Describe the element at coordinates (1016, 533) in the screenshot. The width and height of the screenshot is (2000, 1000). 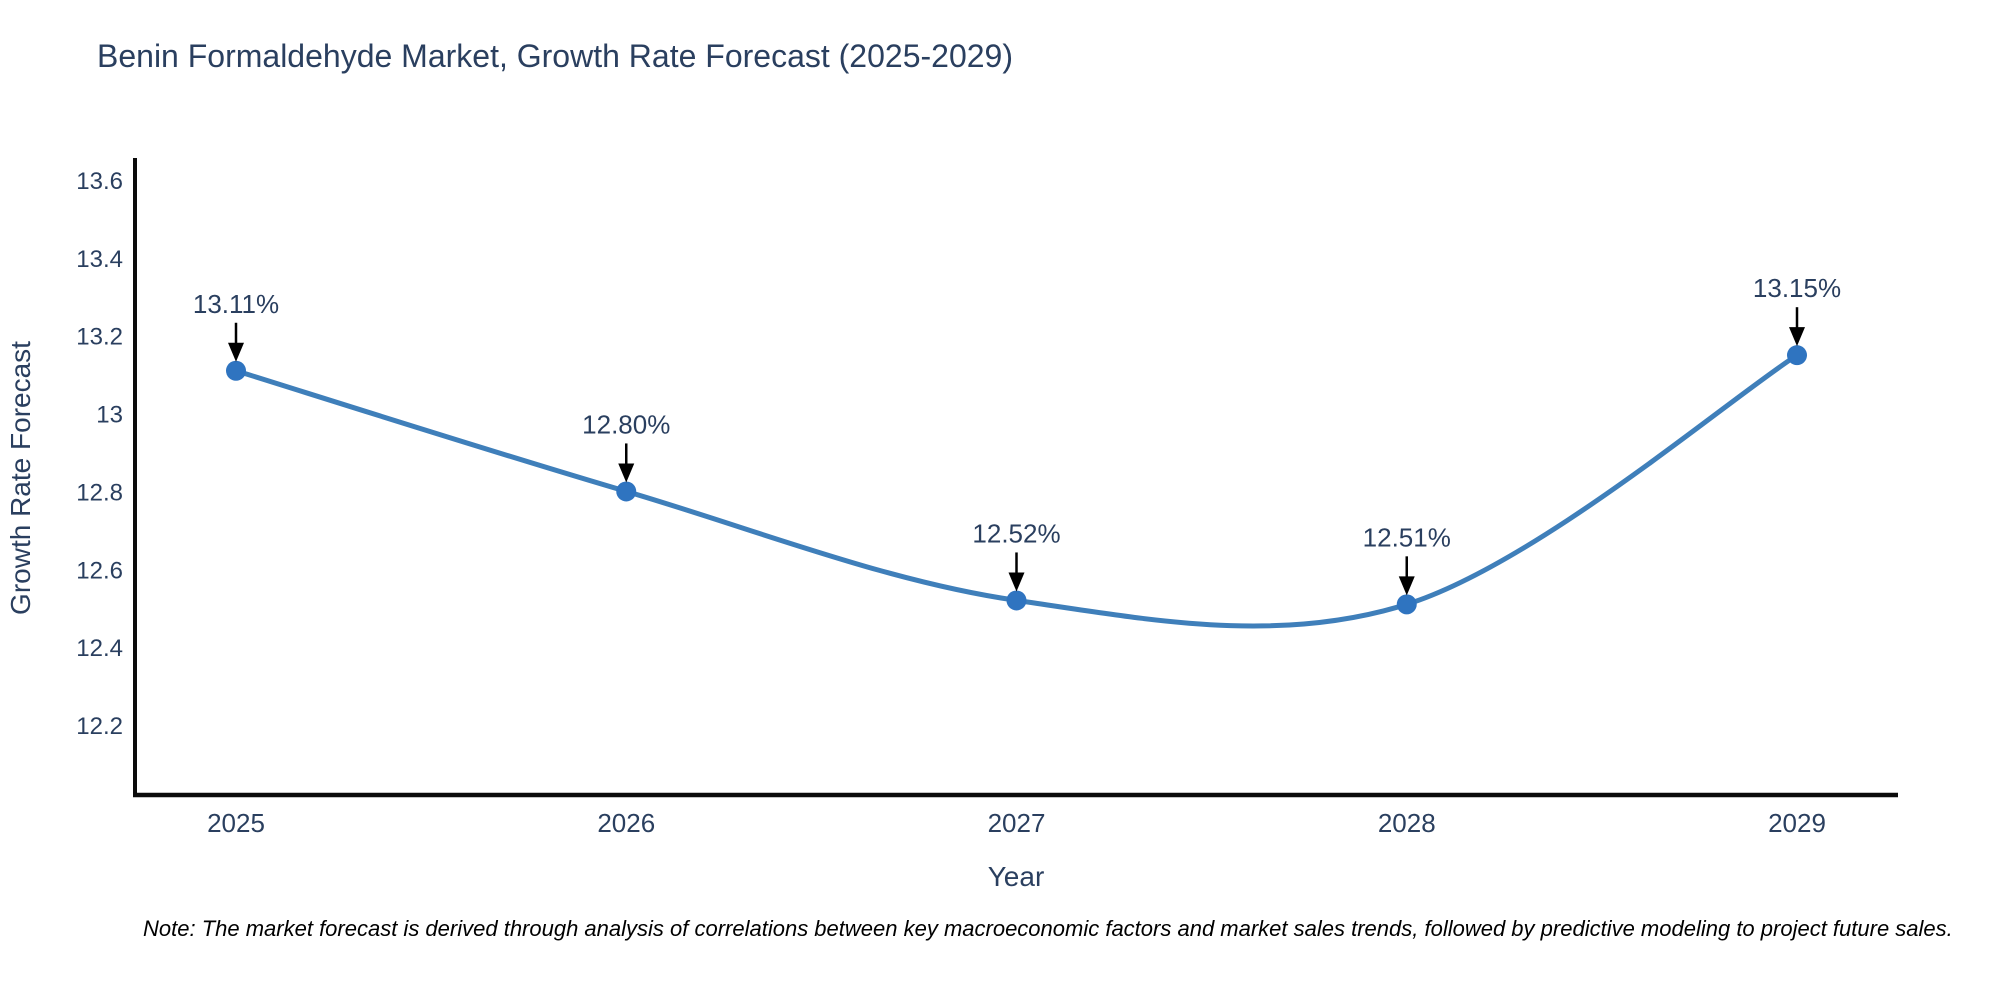
I see `point-value-label: 12.52%` at that location.